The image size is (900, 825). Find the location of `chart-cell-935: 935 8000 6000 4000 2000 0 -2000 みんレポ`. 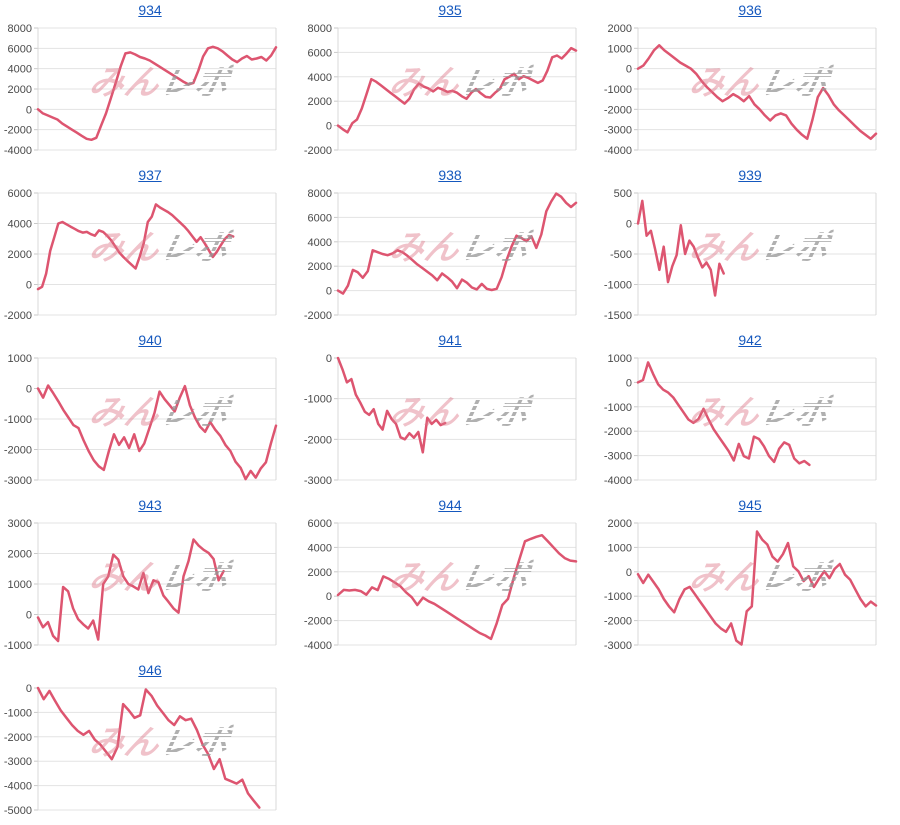

chart-cell-935: 935 8000 6000 4000 2000 0 -2000 みんレポ is located at coordinates (450, 82).